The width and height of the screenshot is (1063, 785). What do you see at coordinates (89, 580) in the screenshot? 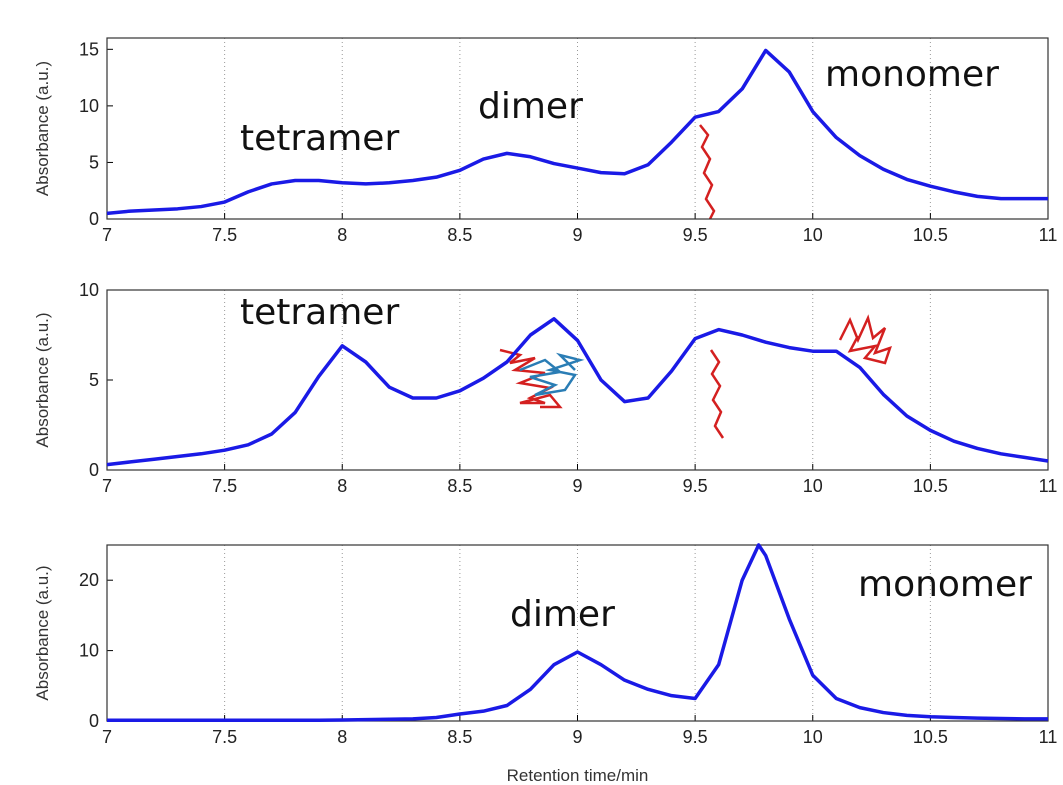
I see `y-tick-label: 20` at bounding box center [89, 580].